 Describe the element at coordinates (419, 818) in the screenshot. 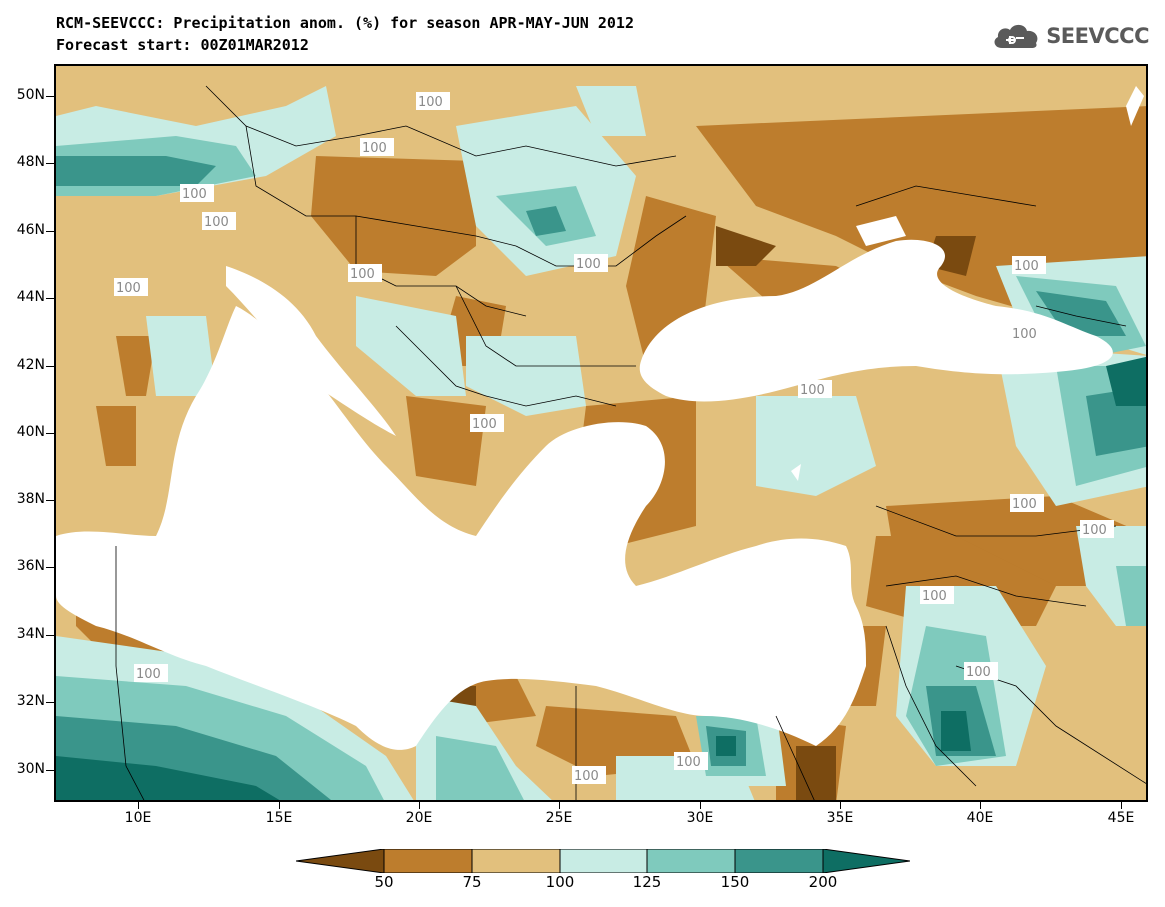

I see `lon-label-20e: 20E` at that location.